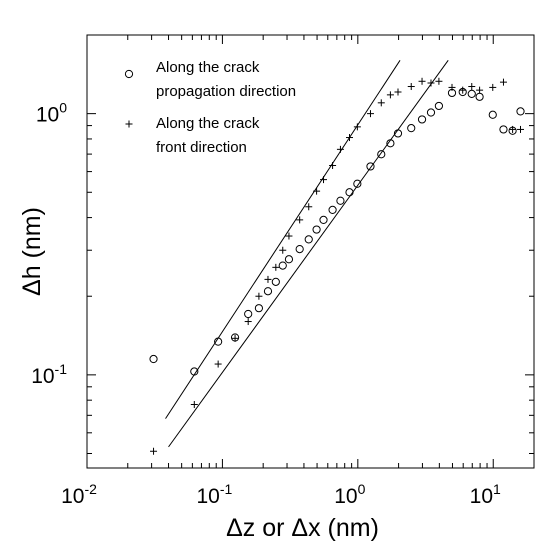 The height and width of the screenshot is (560, 560). What do you see at coordinates (215, 494) in the screenshot?
I see `x-tick-label: 10⁻¹` at bounding box center [215, 494].